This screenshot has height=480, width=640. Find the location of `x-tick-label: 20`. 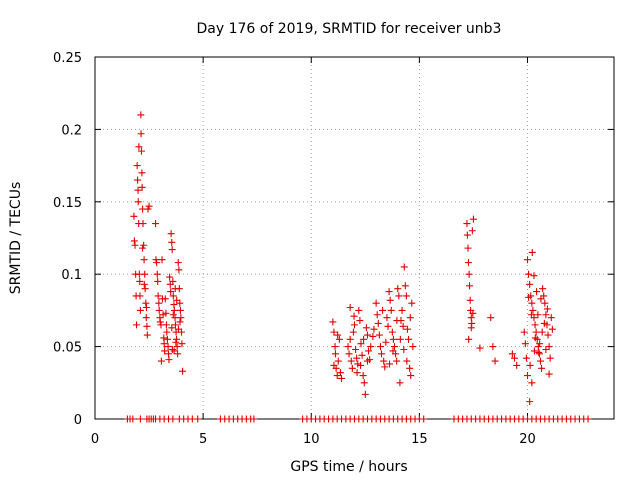

x-tick-label: 20 is located at coordinates (527, 439).